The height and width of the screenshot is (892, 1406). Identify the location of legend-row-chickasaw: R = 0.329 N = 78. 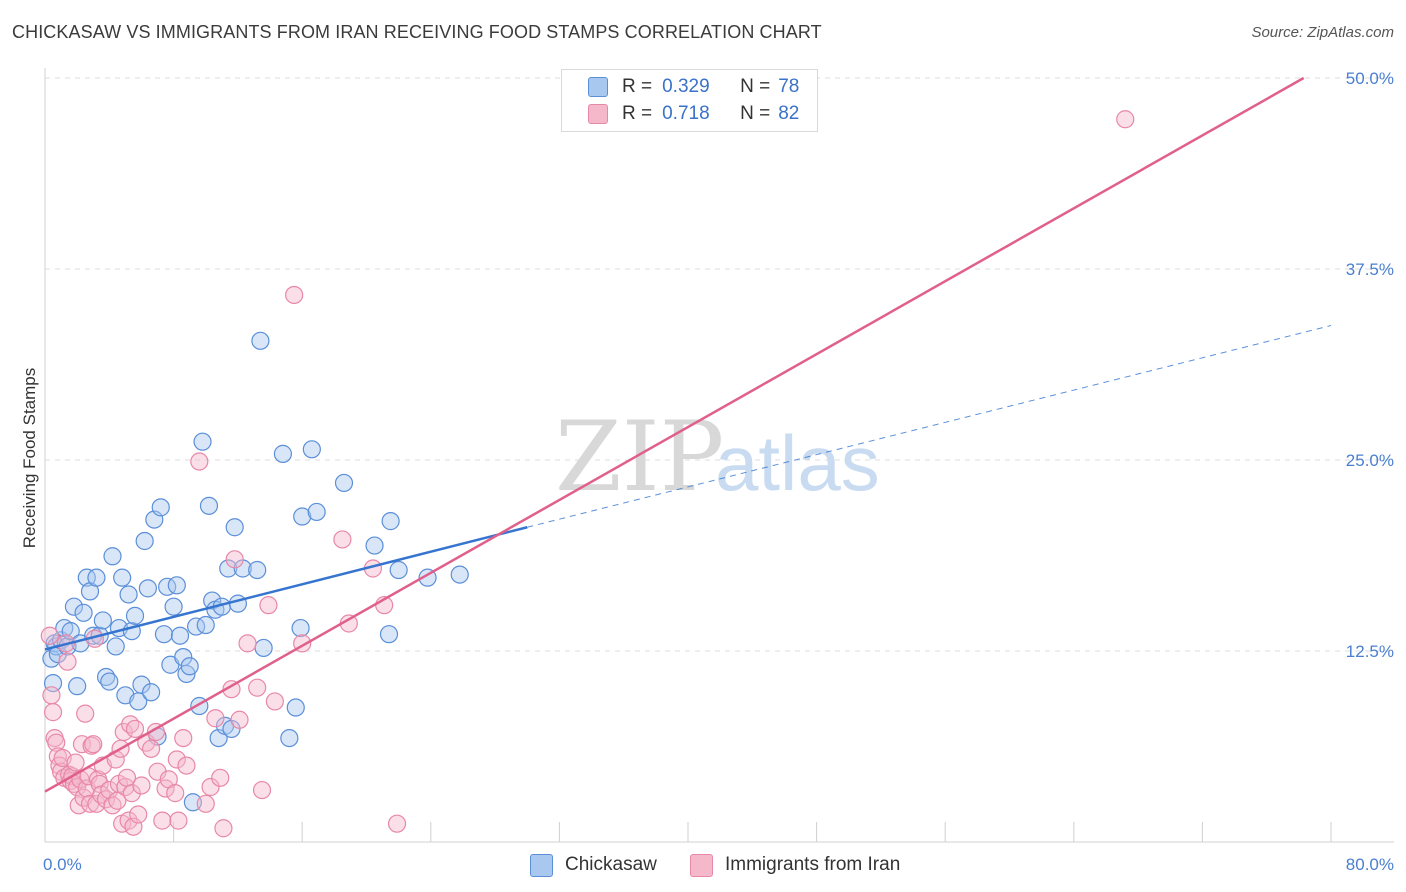
(693, 87).